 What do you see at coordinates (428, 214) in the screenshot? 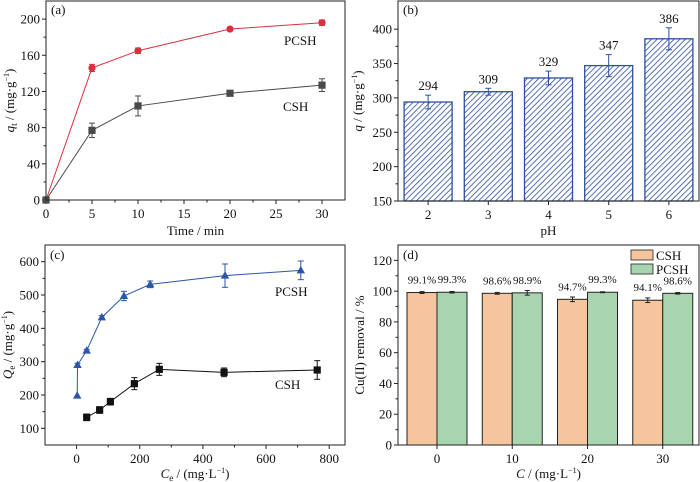
I see `x-tick-label: 2` at bounding box center [428, 214].